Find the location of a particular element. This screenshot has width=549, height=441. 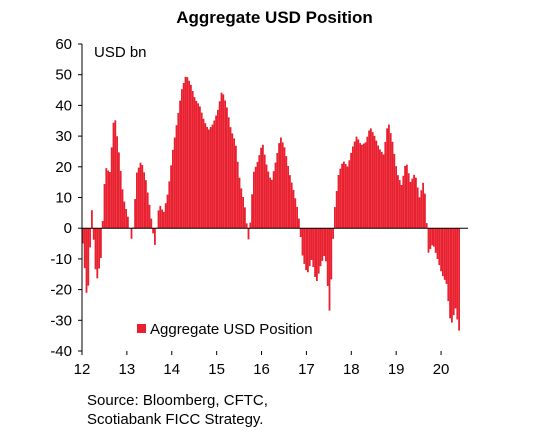

x-tick-label: 15 is located at coordinates (216, 369).